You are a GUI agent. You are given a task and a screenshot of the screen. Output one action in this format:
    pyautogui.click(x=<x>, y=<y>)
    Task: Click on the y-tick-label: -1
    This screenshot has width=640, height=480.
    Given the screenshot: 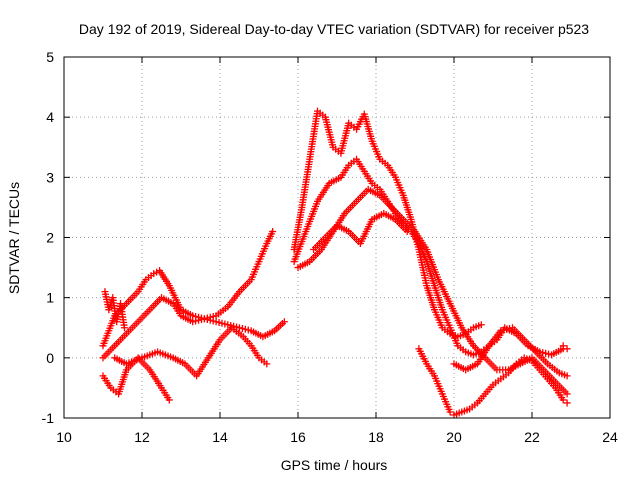 What is the action you would take?
    pyautogui.click(x=48, y=418)
    